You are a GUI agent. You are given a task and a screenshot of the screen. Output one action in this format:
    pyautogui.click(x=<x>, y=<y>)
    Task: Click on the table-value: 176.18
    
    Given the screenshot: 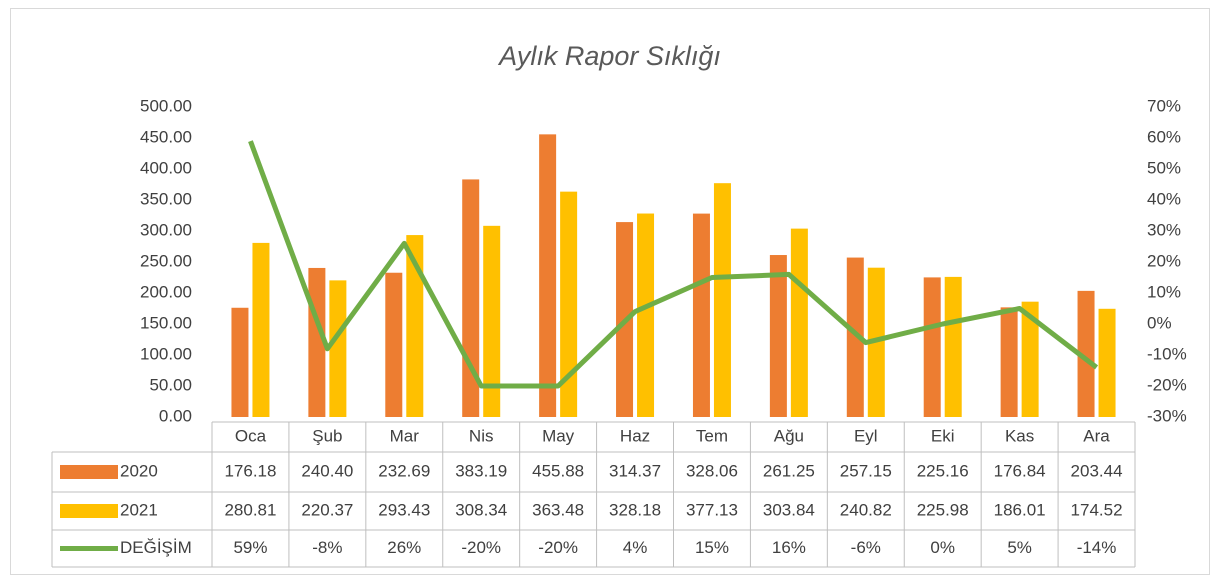 What is the action you would take?
    pyautogui.click(x=250, y=470)
    